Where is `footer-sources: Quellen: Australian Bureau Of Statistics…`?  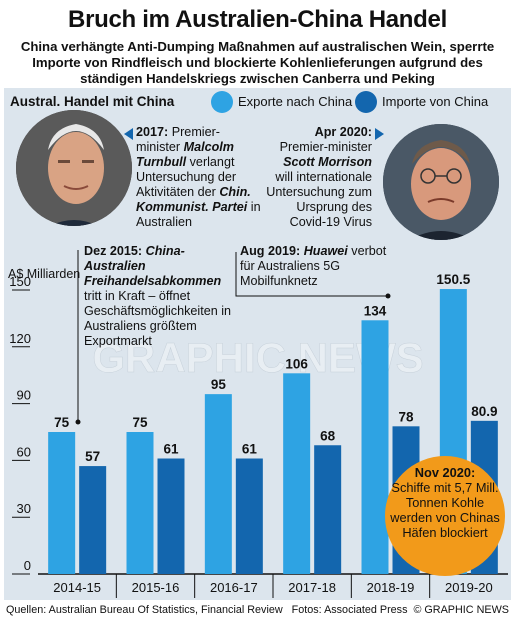
footer-sources: Quellen: Australian Bureau Of Statistics… is located at coordinates (207, 610).